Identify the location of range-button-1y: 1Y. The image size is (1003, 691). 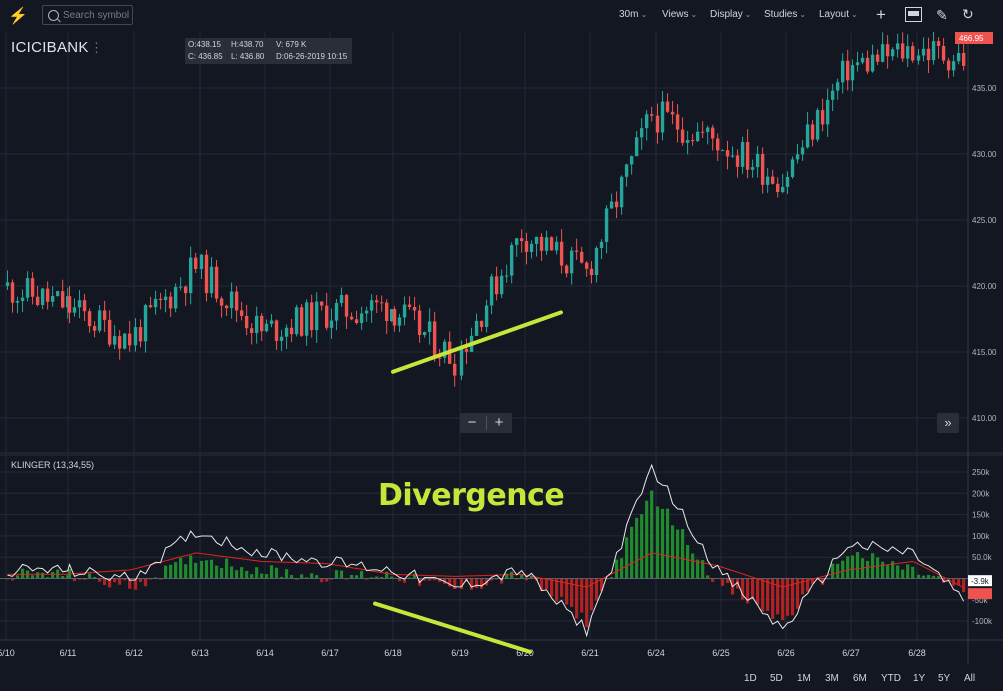
(919, 678).